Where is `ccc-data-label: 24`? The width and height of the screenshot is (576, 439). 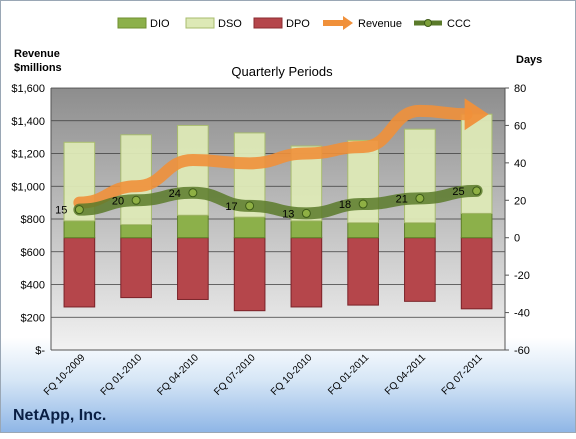 ccc-data-label: 24 is located at coordinates (175, 194).